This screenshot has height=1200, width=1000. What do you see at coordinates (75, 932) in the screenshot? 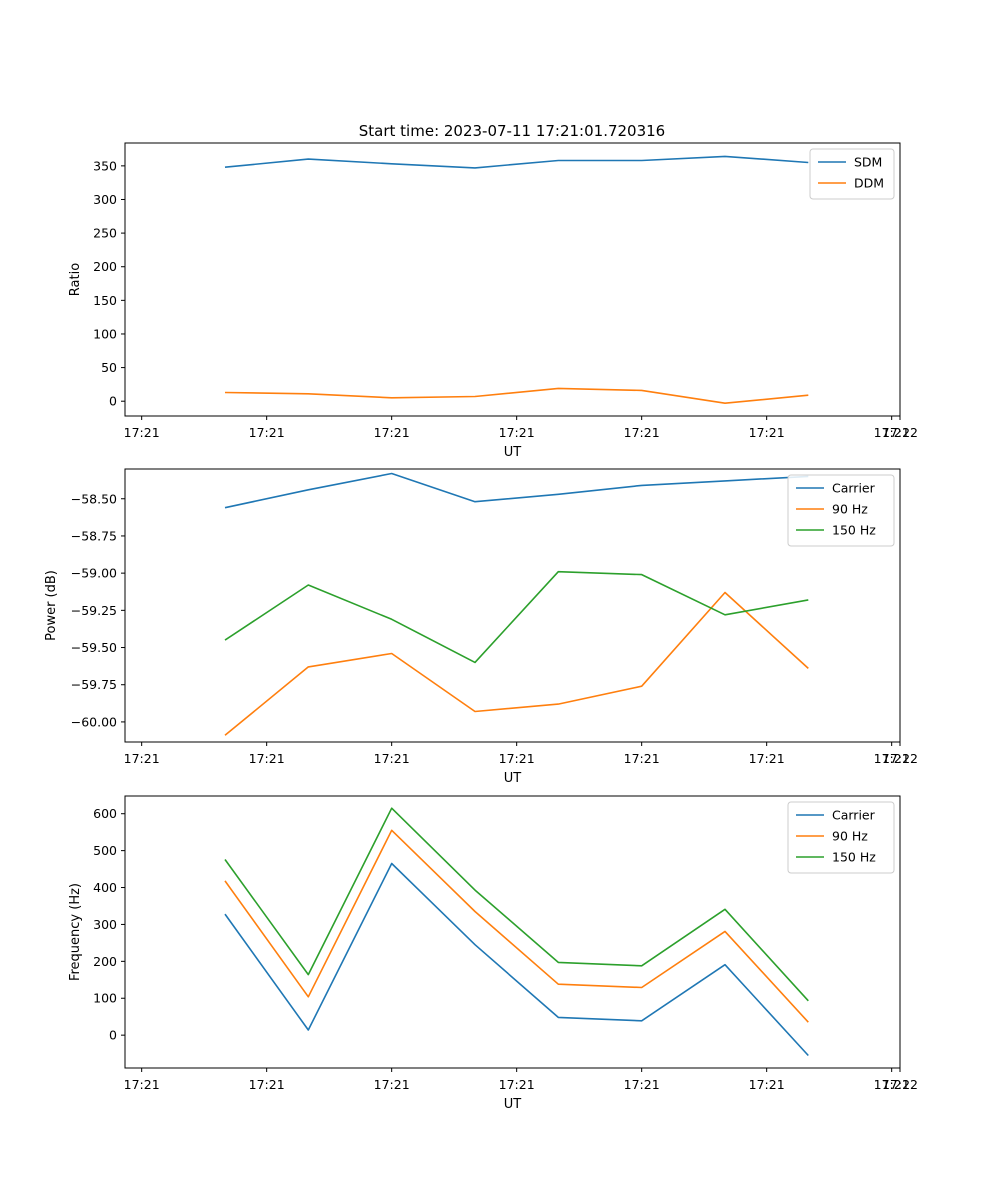
I see `y-axis-label: Frequency (Hz)` at bounding box center [75, 932].